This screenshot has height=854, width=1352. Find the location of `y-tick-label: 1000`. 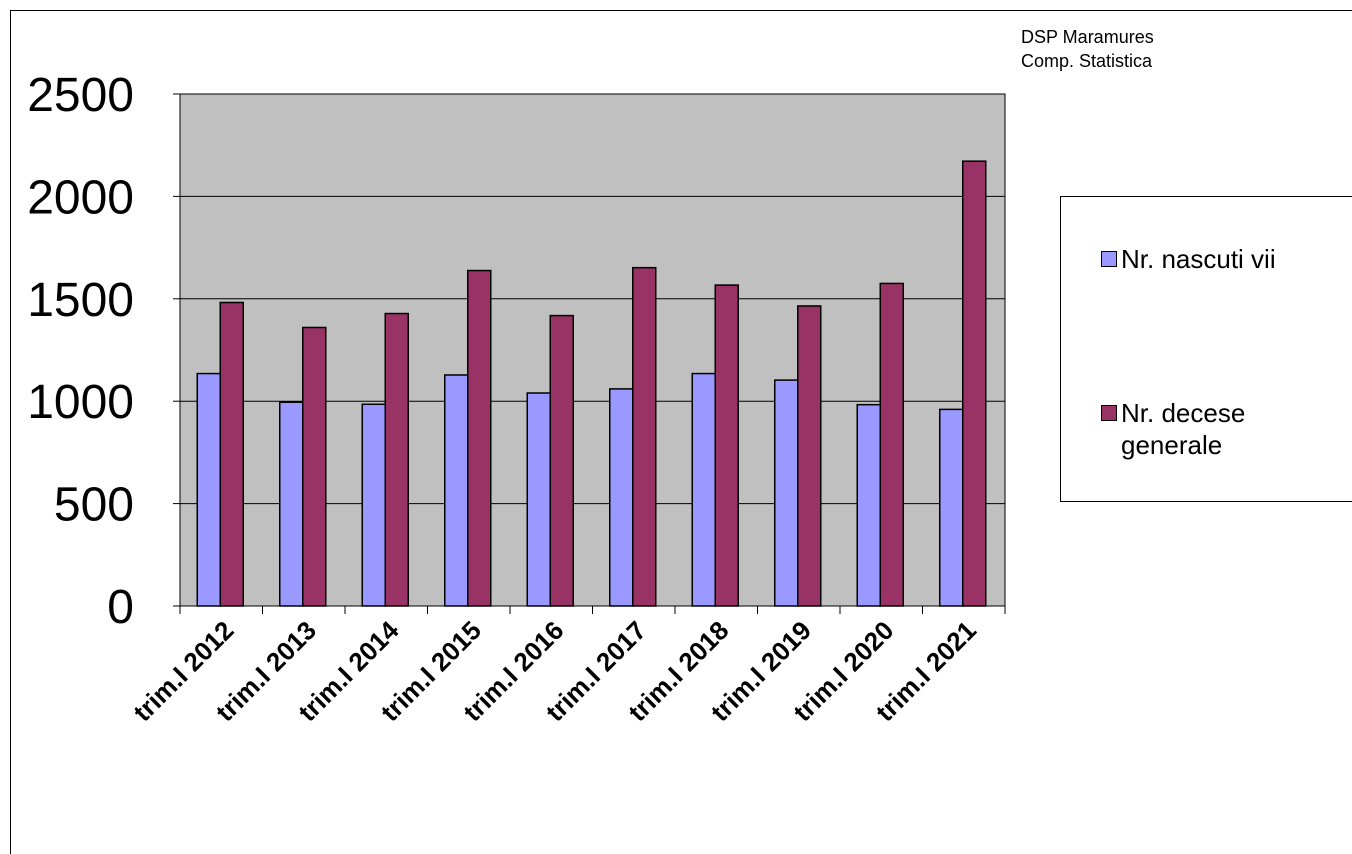

y-tick-label: 1000 is located at coordinates (80, 402).